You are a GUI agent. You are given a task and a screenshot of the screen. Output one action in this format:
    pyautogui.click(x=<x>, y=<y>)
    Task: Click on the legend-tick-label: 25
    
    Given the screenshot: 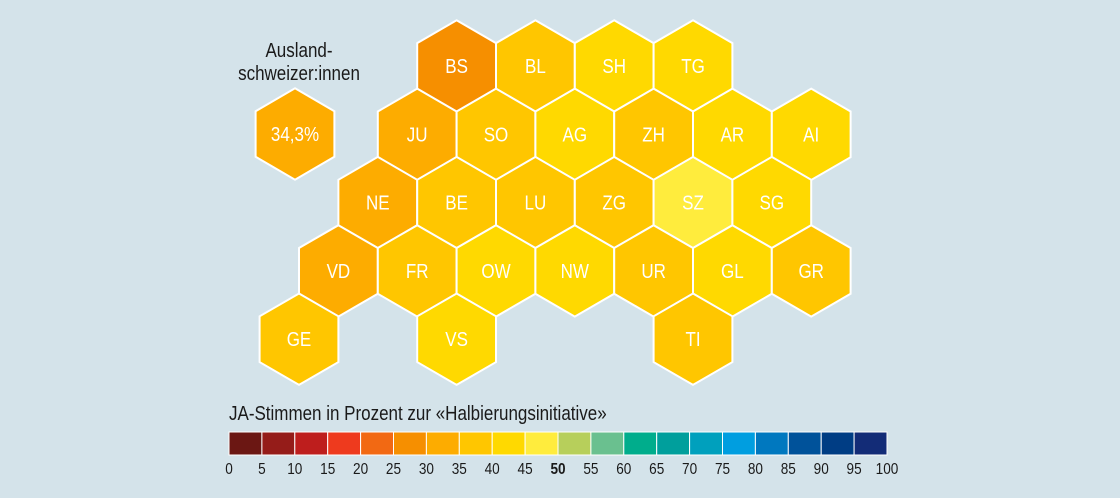 What is the action you would take?
    pyautogui.click(x=393, y=469)
    